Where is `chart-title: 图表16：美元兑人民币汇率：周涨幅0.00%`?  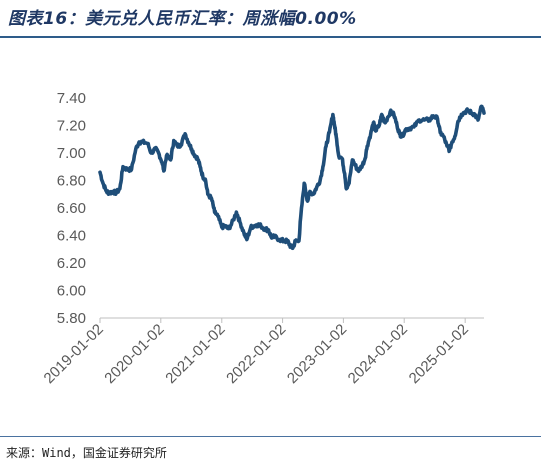 chart-title: 图表16：美元兑人民币汇率：周涨幅0.00% is located at coordinates (182, 19).